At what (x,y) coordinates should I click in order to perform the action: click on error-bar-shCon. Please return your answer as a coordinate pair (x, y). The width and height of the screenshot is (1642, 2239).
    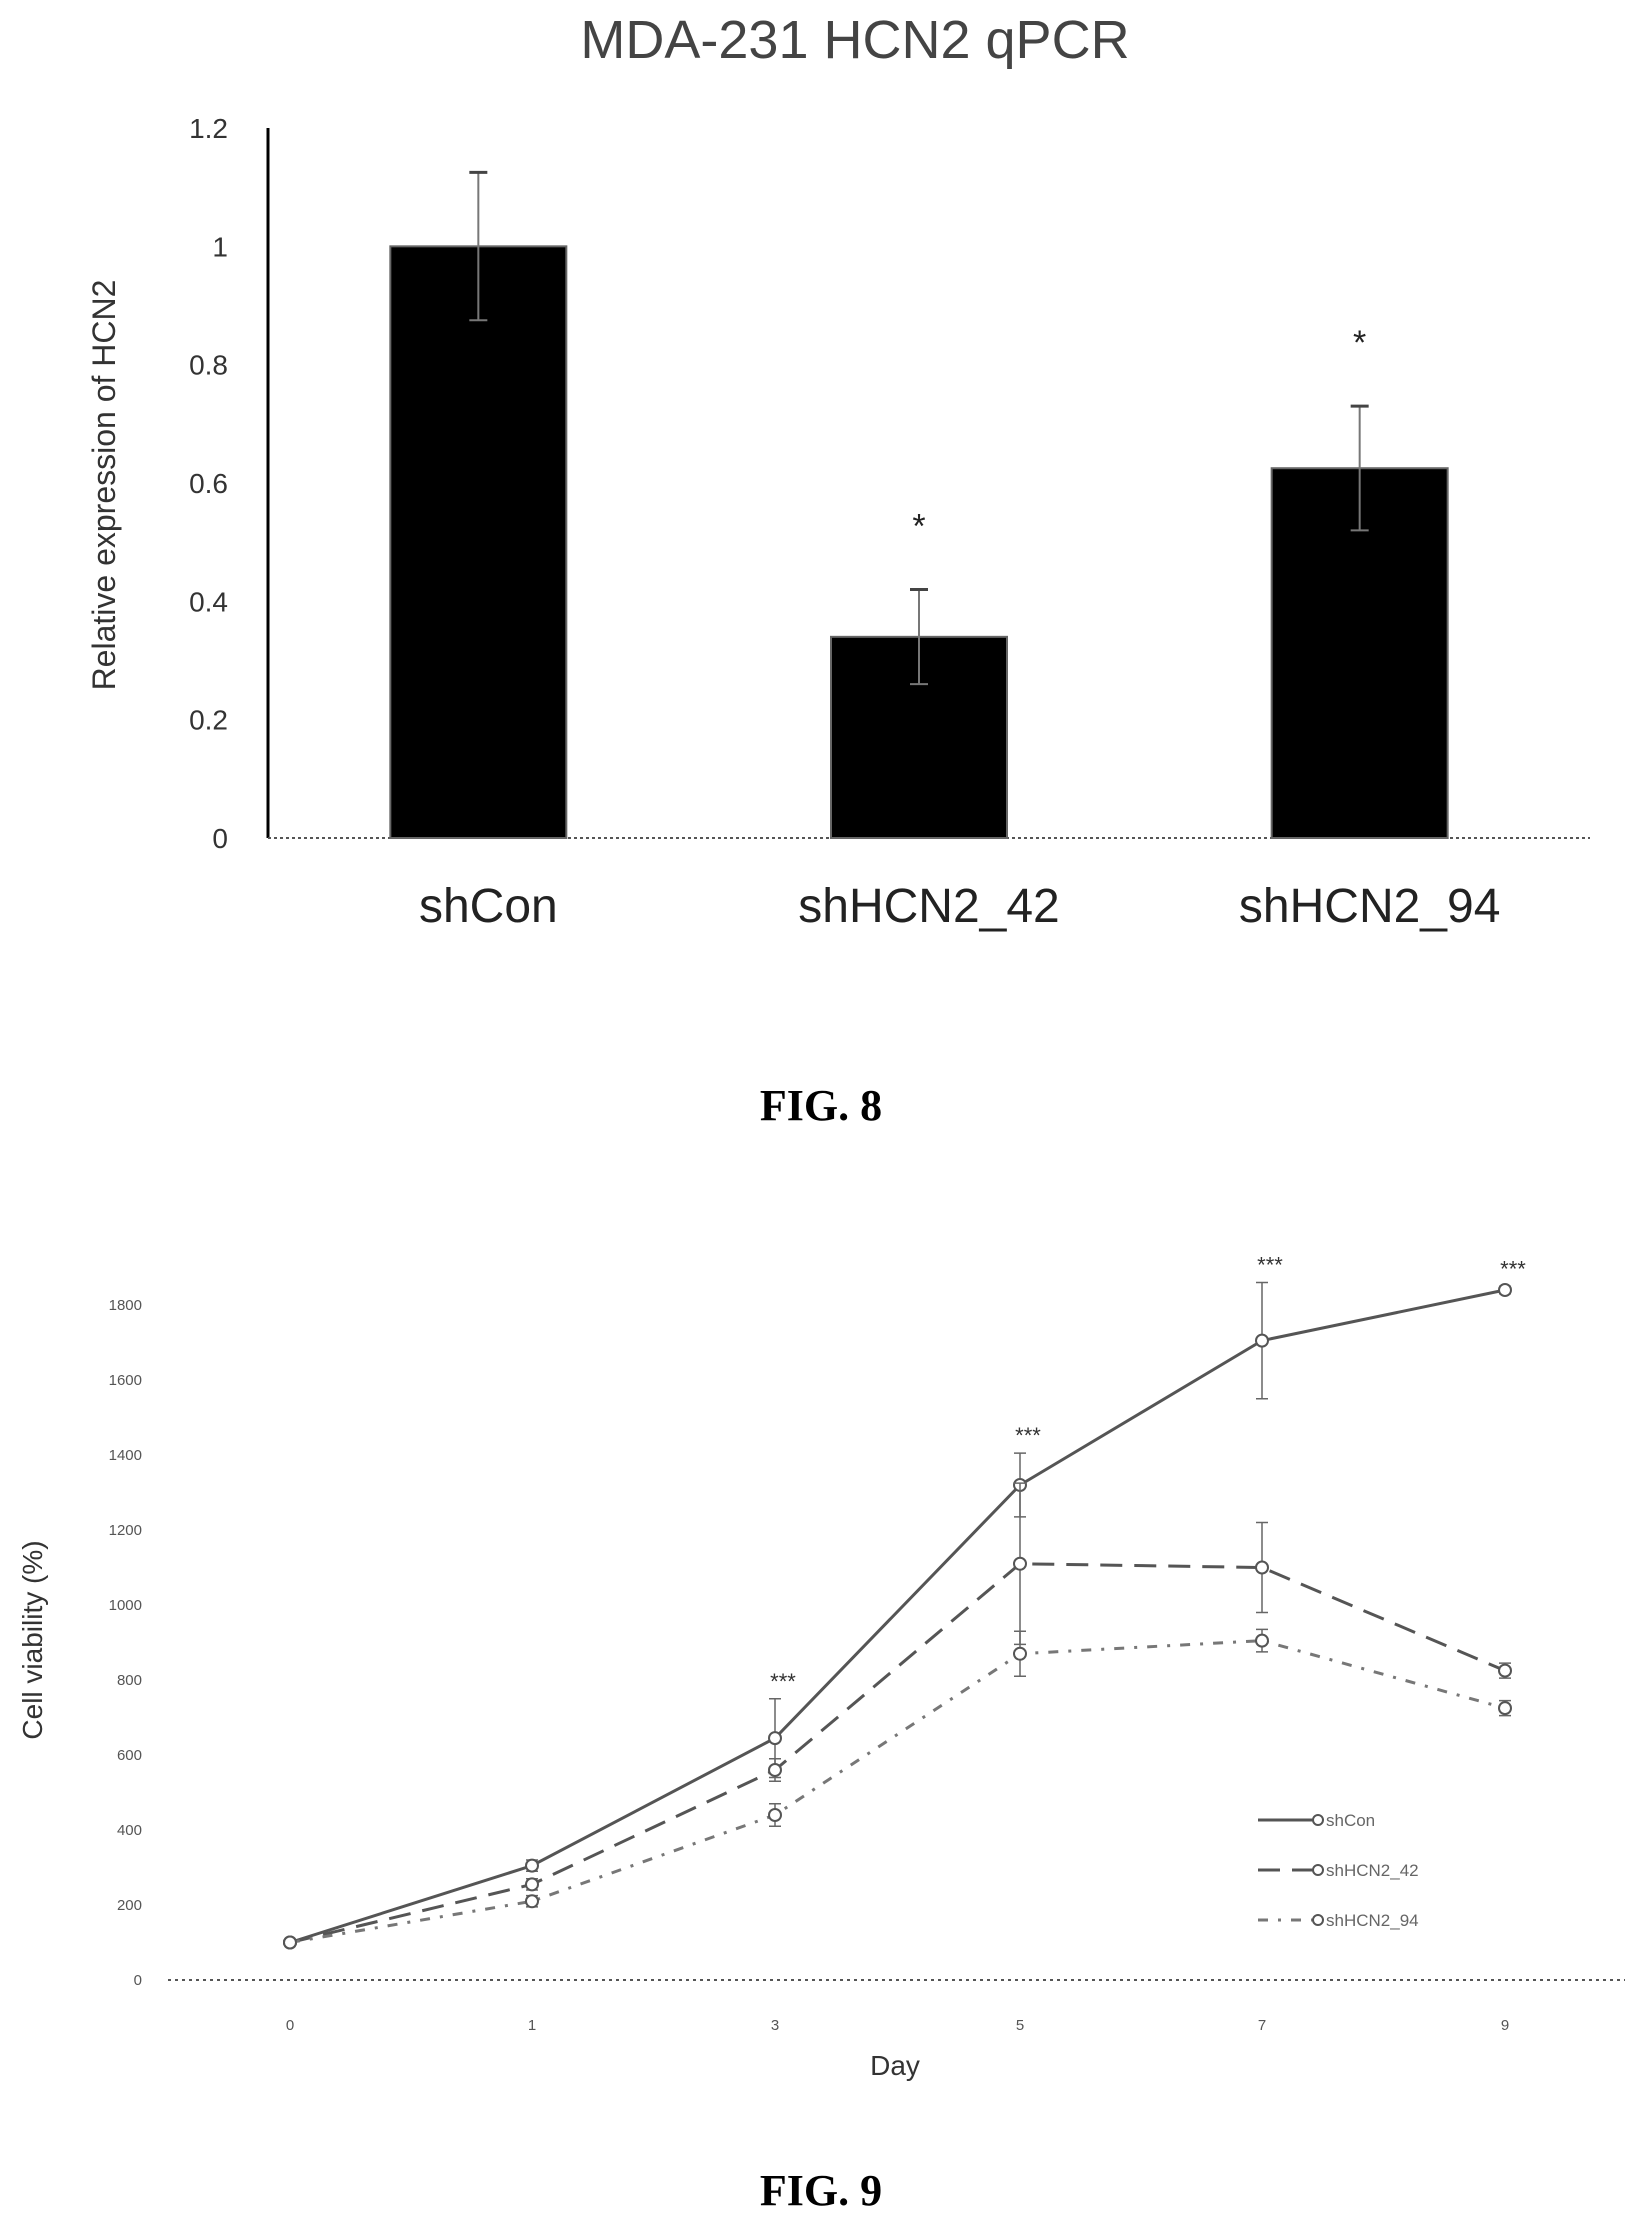
    Looking at the image, I should click on (478, 246).